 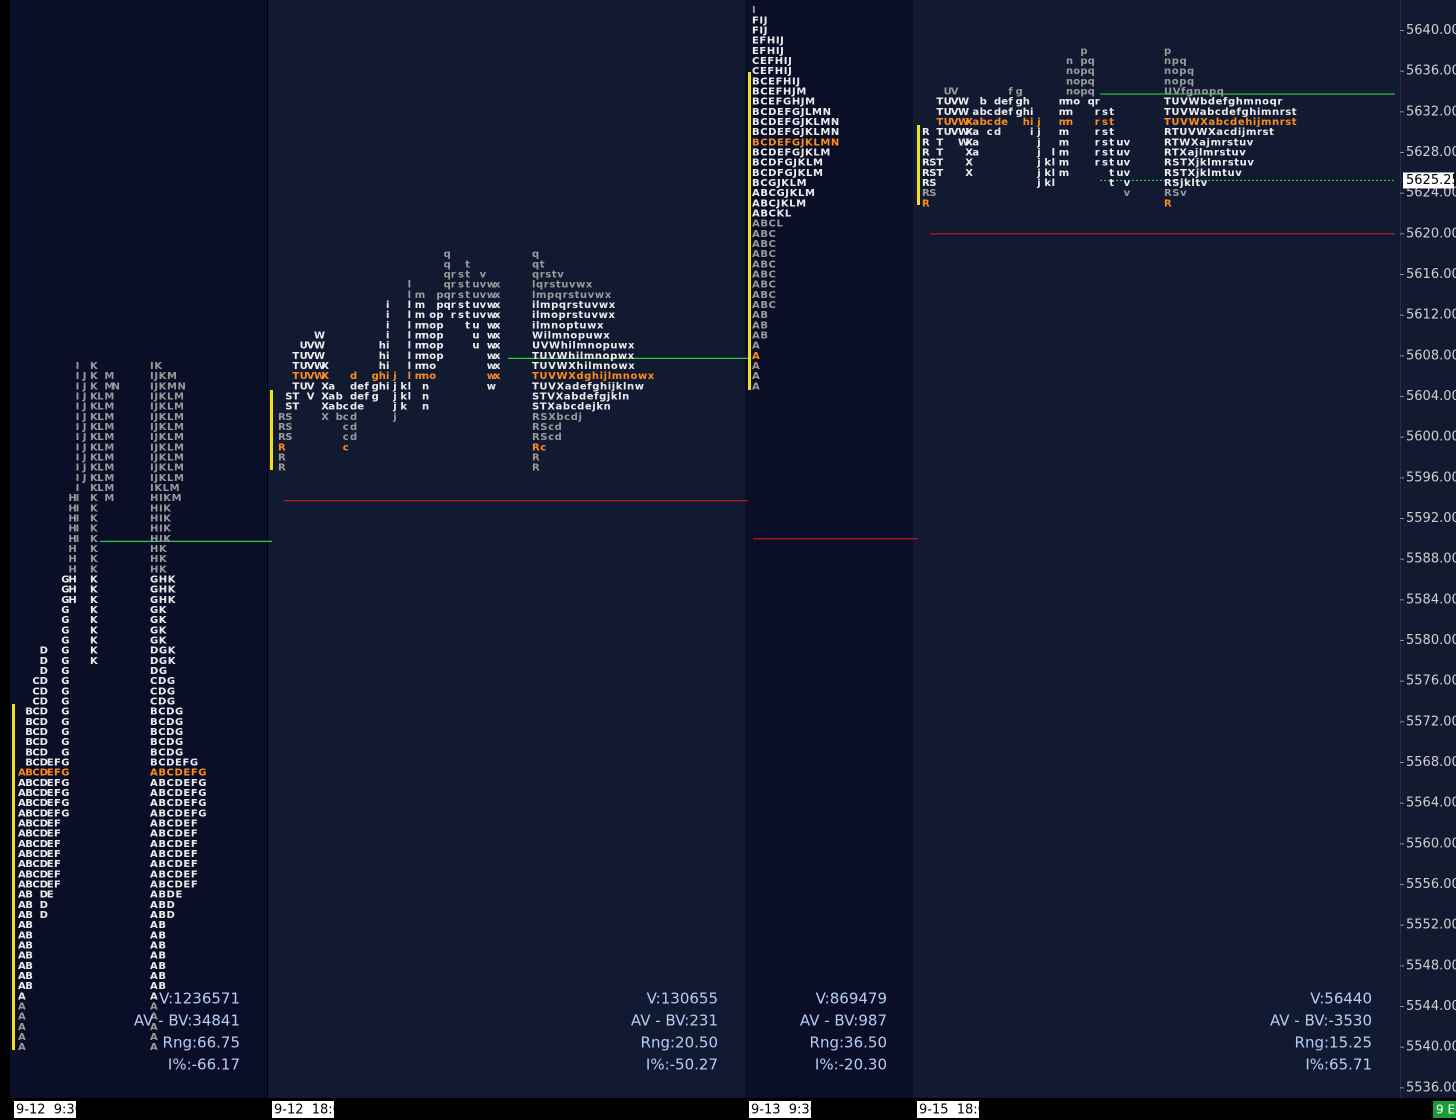 What do you see at coordinates (776, 81) in the screenshot?
I see `tpo-row: BCEFHIJ` at bounding box center [776, 81].